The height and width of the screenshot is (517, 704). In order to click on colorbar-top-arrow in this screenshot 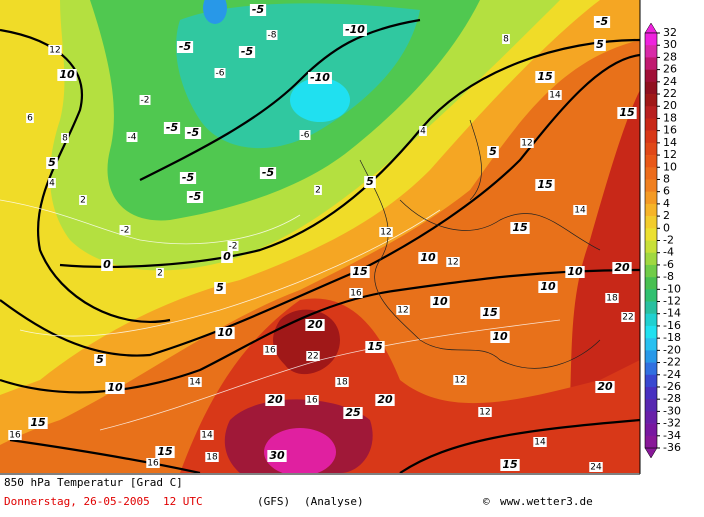, I will do `click(651, 28)`.